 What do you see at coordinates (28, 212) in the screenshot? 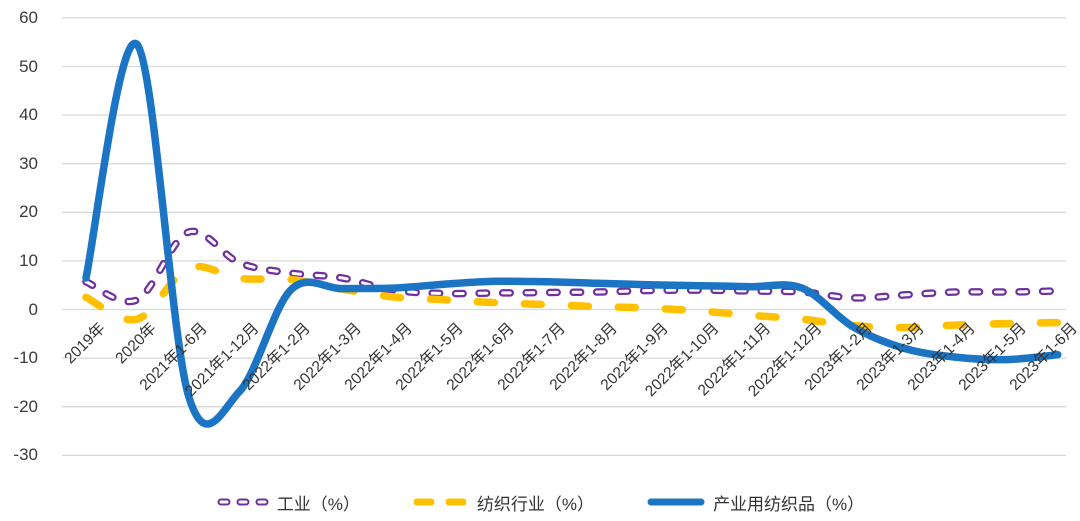
I see `y-tick-label: 20` at bounding box center [28, 212].